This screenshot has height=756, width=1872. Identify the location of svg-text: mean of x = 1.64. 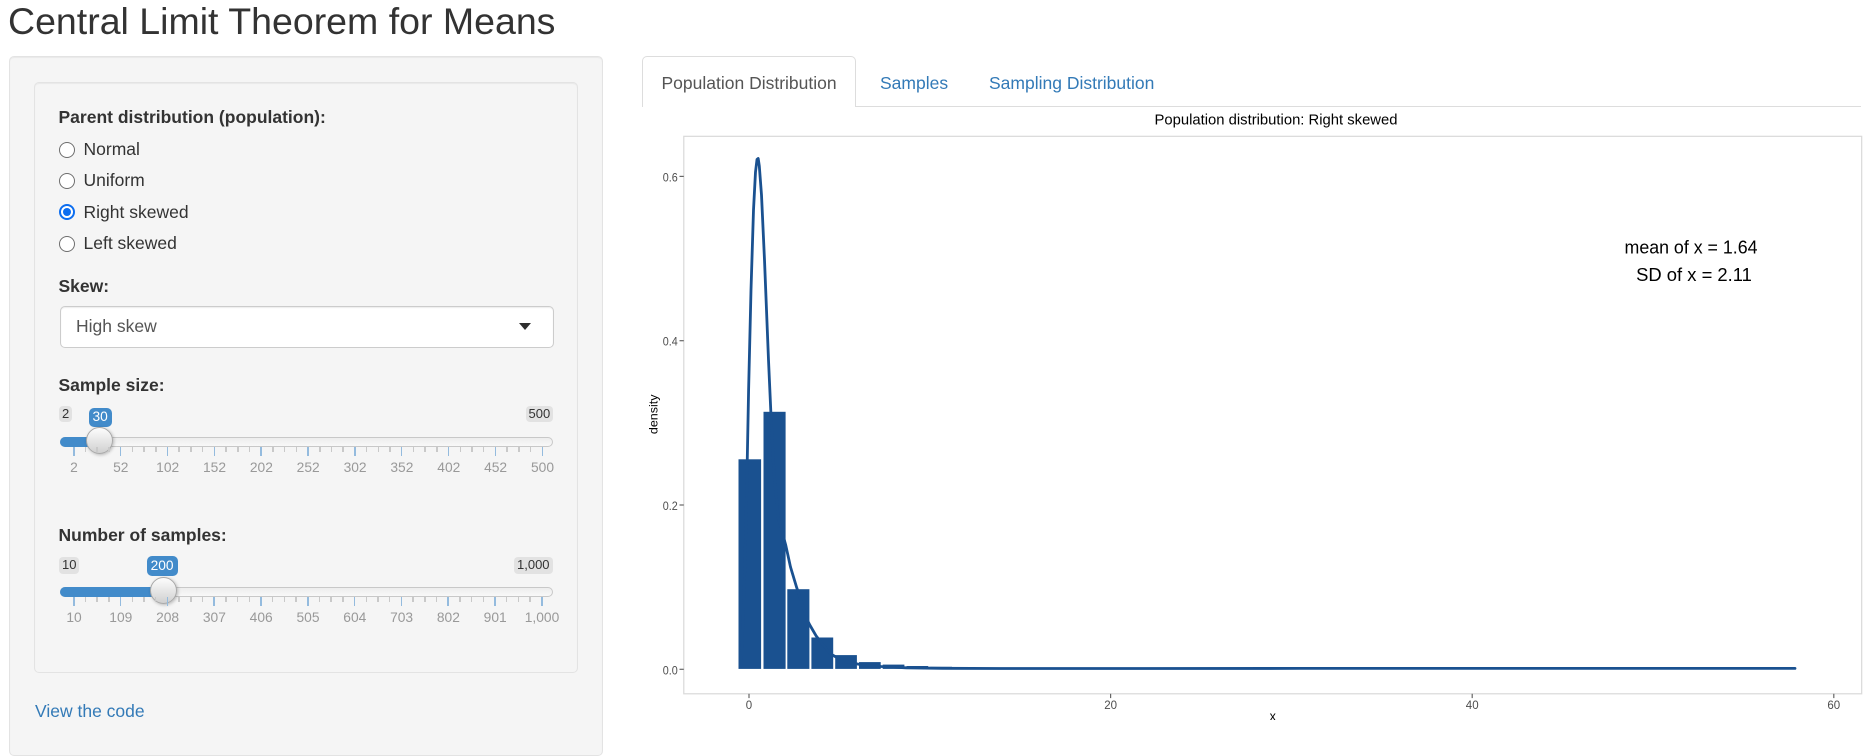
(1691, 246).